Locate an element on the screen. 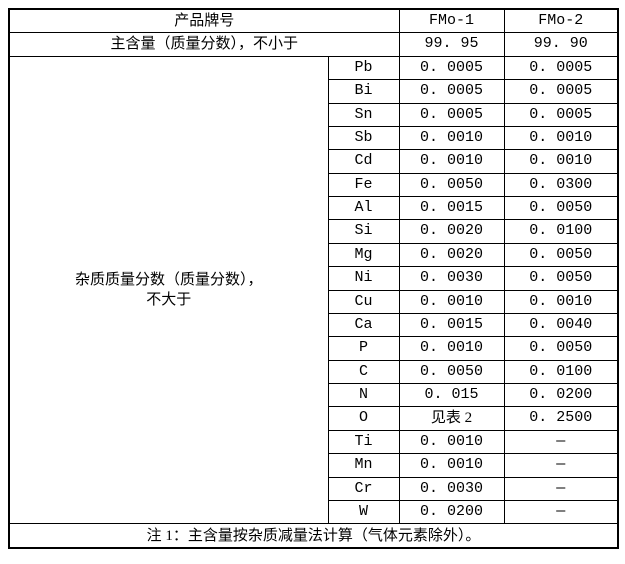 Image resolution: width=625 pixels, height=564 pixels. element-cell: Cd is located at coordinates (363, 161).